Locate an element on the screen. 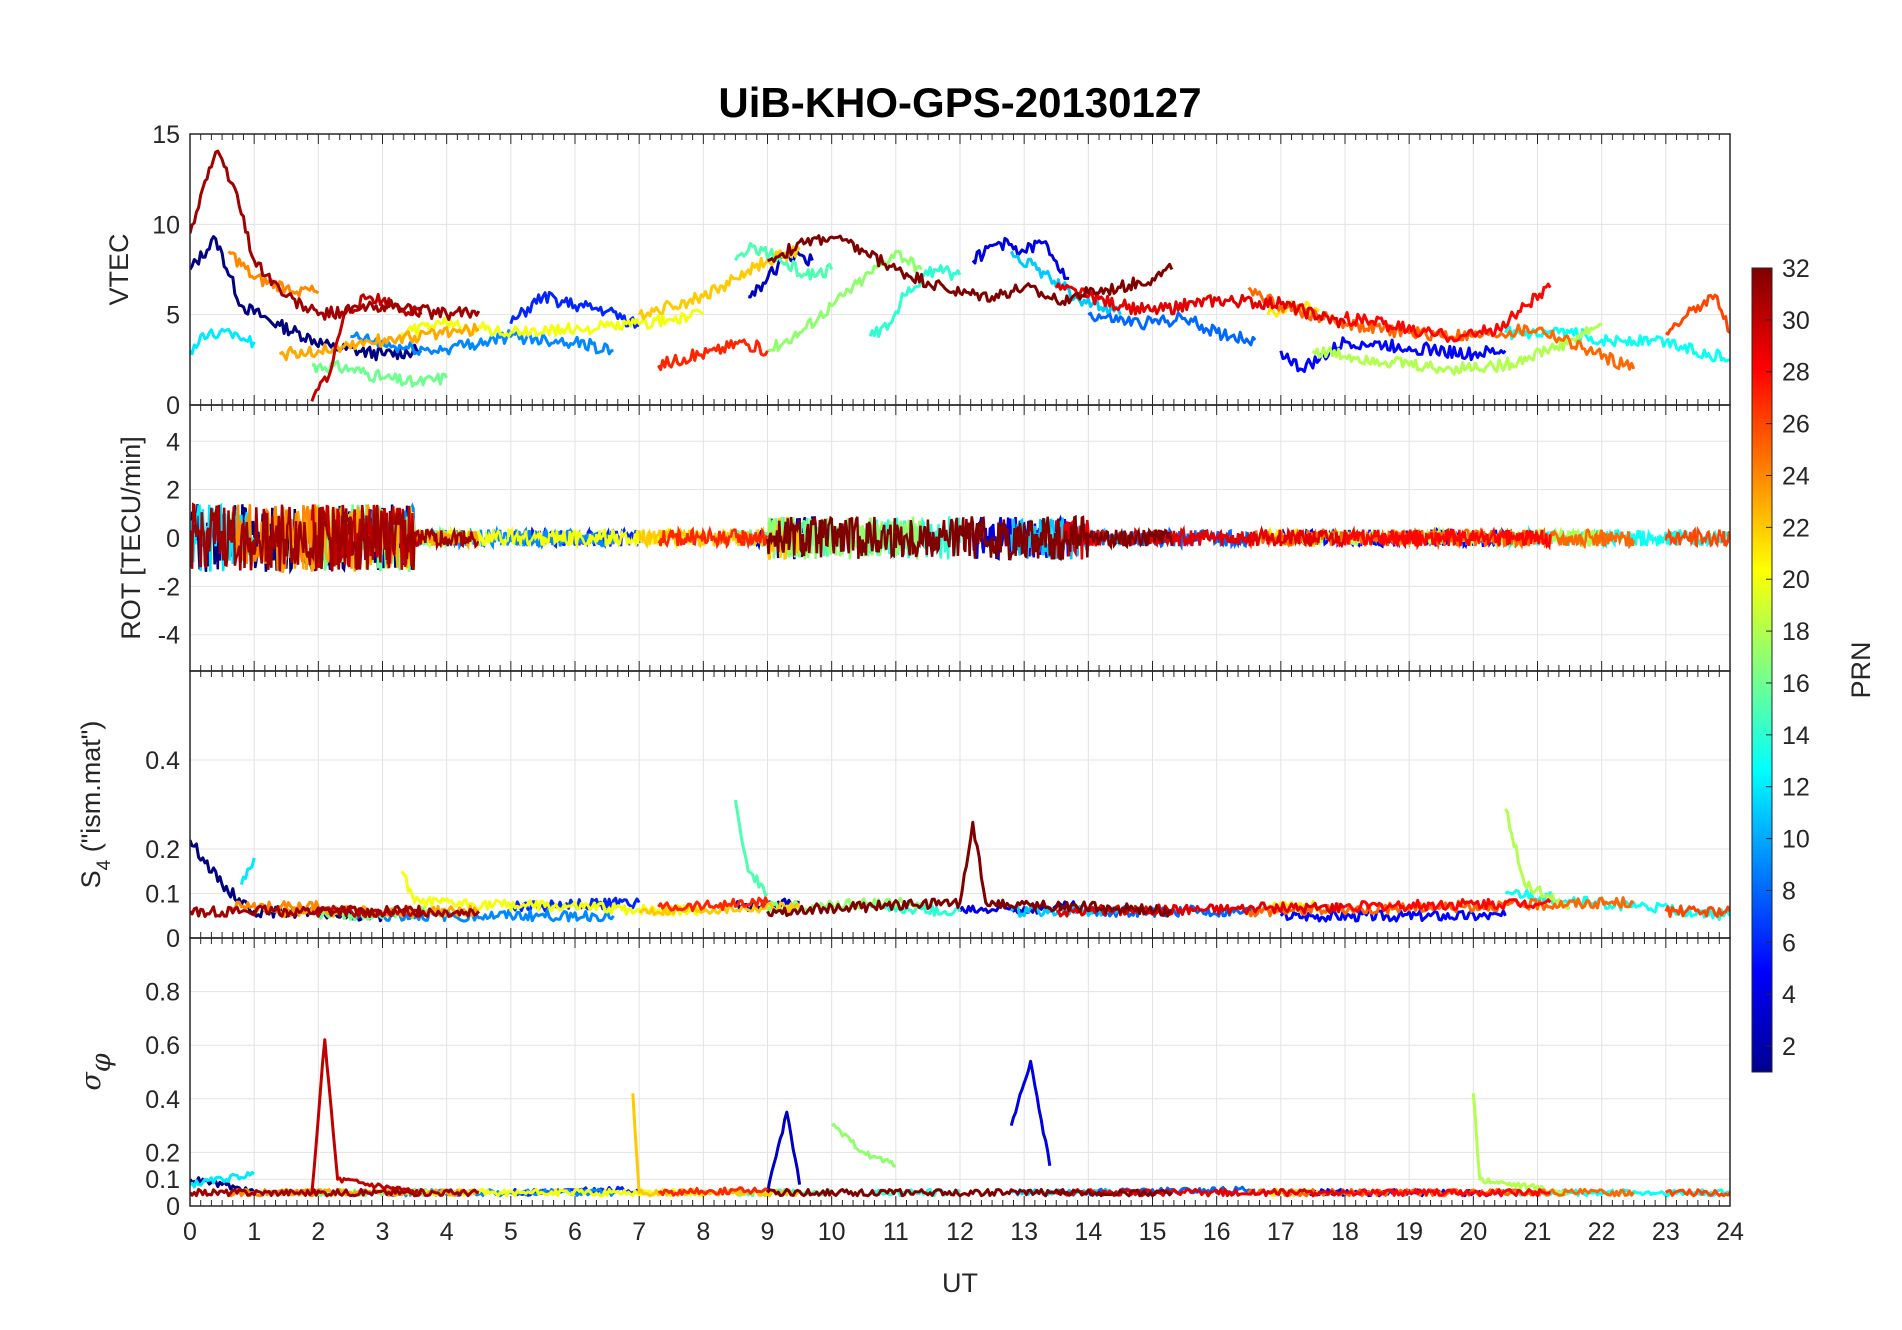 Image resolution: width=1902 pixels, height=1330 pixels. x-tick-label: 22 is located at coordinates (1602, 1232).